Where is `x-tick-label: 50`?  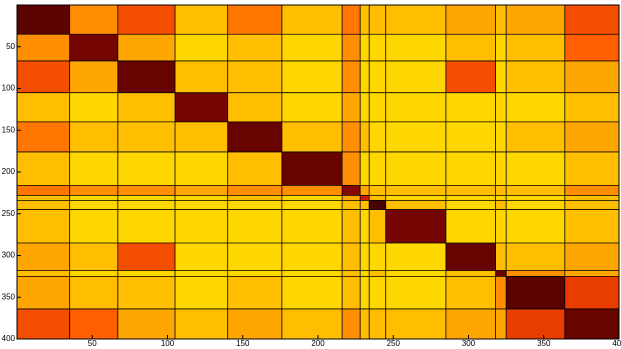 x-tick-label: 50 is located at coordinates (92, 343).